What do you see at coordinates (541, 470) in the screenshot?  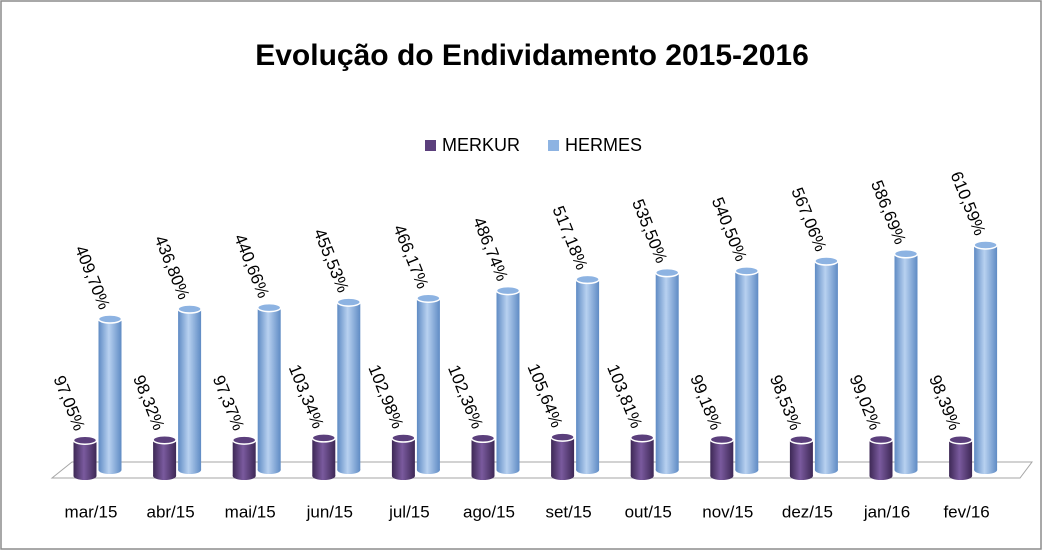 I see `floor` at bounding box center [541, 470].